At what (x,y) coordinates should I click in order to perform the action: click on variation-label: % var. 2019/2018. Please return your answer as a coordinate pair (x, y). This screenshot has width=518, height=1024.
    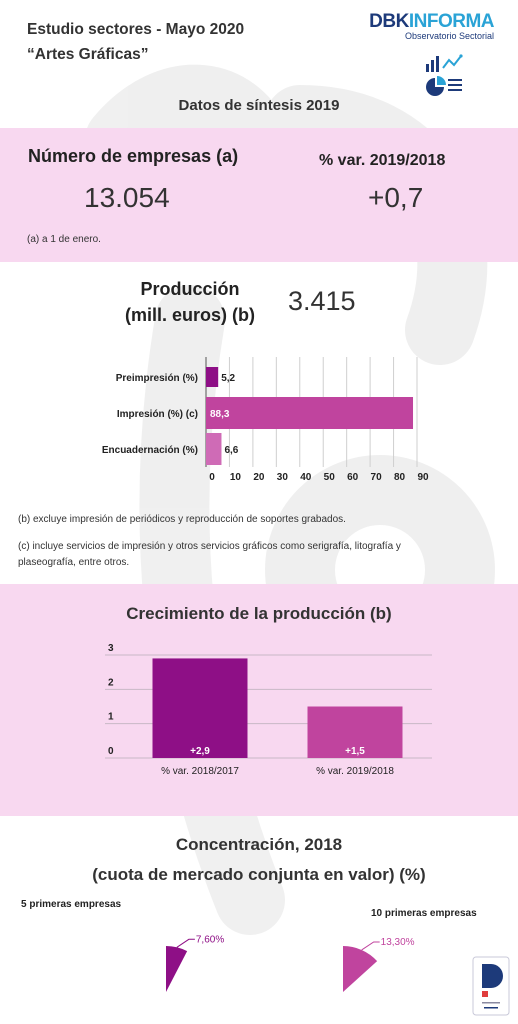
    Looking at the image, I should click on (382, 160).